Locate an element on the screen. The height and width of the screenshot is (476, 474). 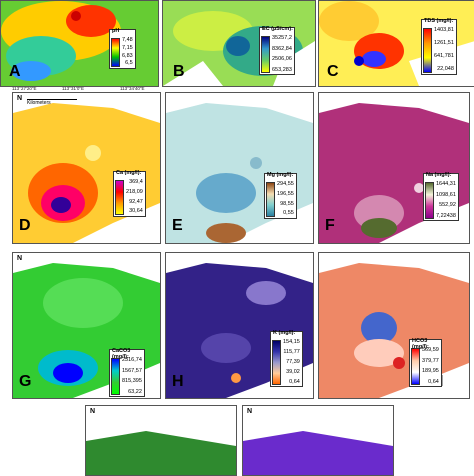
legend-value: 35257,2 is located at coordinates (282, 38).